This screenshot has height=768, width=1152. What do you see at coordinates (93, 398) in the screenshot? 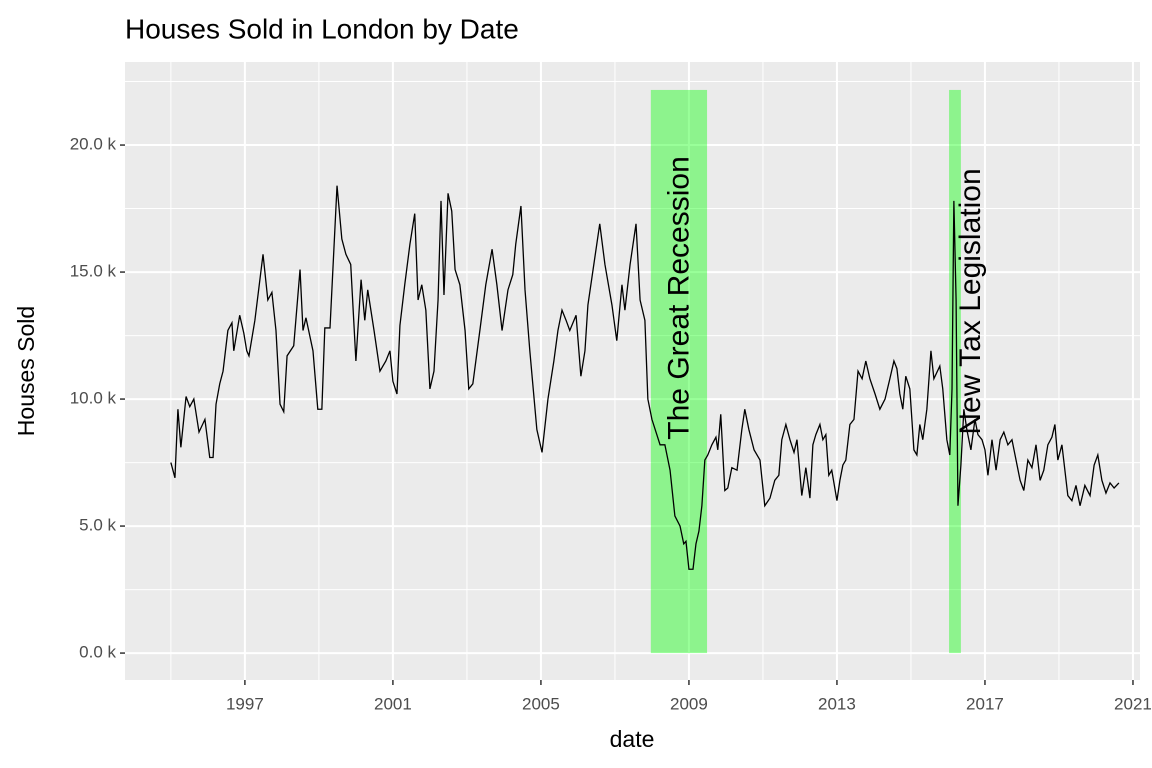
I see `y-tick-label: 10.0 k` at bounding box center [93, 398].